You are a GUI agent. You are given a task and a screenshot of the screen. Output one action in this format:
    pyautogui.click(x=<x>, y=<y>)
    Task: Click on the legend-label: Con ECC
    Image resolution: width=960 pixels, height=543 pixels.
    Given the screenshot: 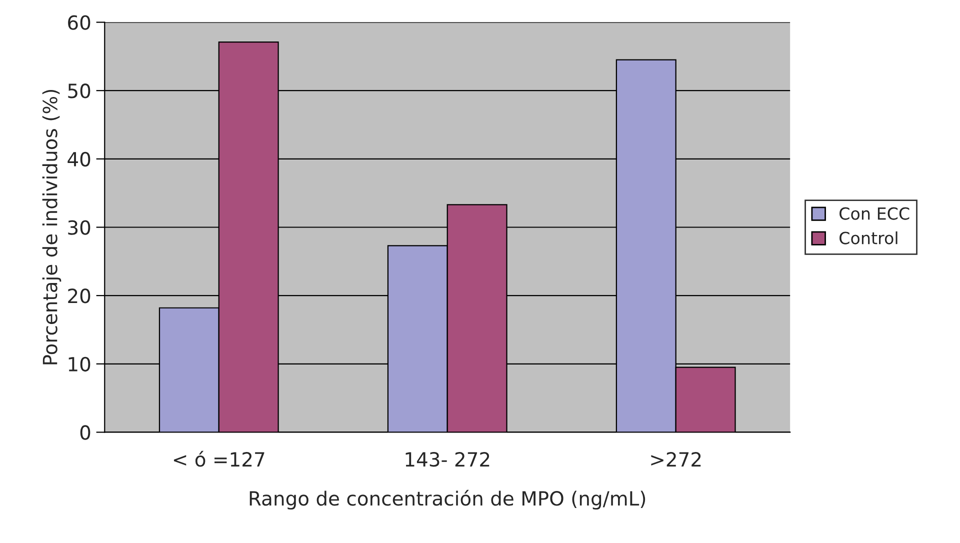 What is the action you would take?
    pyautogui.click(x=875, y=213)
    